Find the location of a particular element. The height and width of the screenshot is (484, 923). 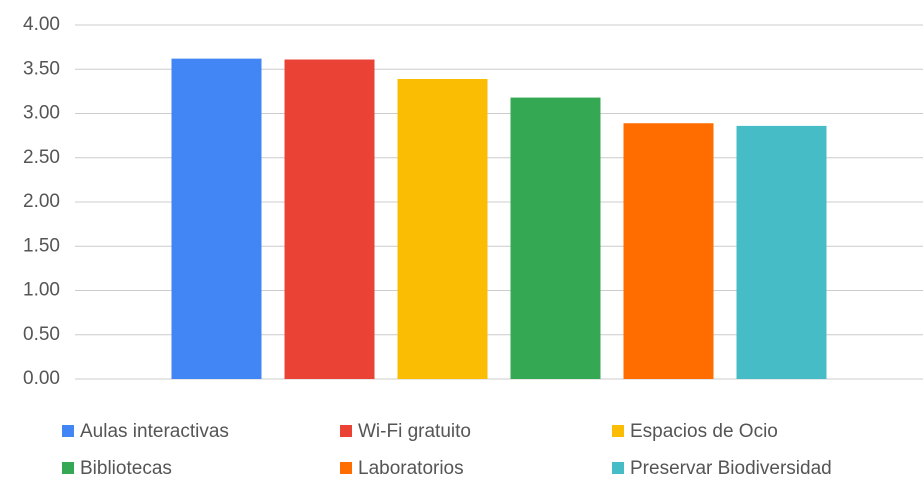

legend-label: Preservar Biodiversidad is located at coordinates (731, 468).